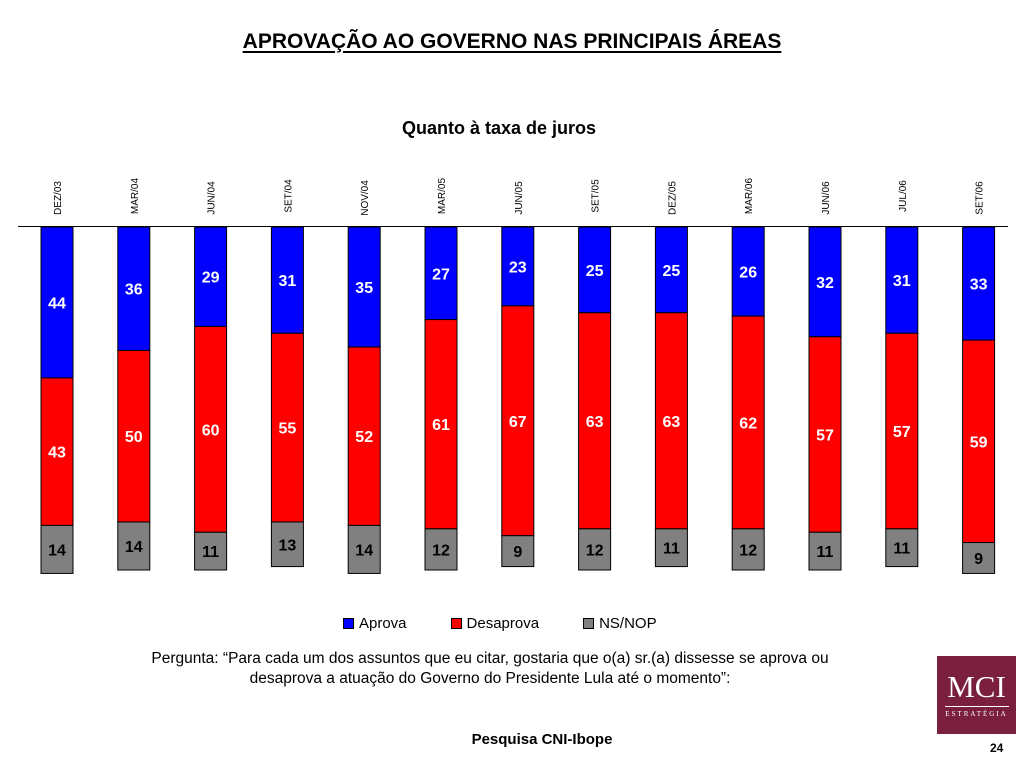  Describe the element at coordinates (976, 686) in the screenshot. I see `logo-main-text: MCI` at that location.